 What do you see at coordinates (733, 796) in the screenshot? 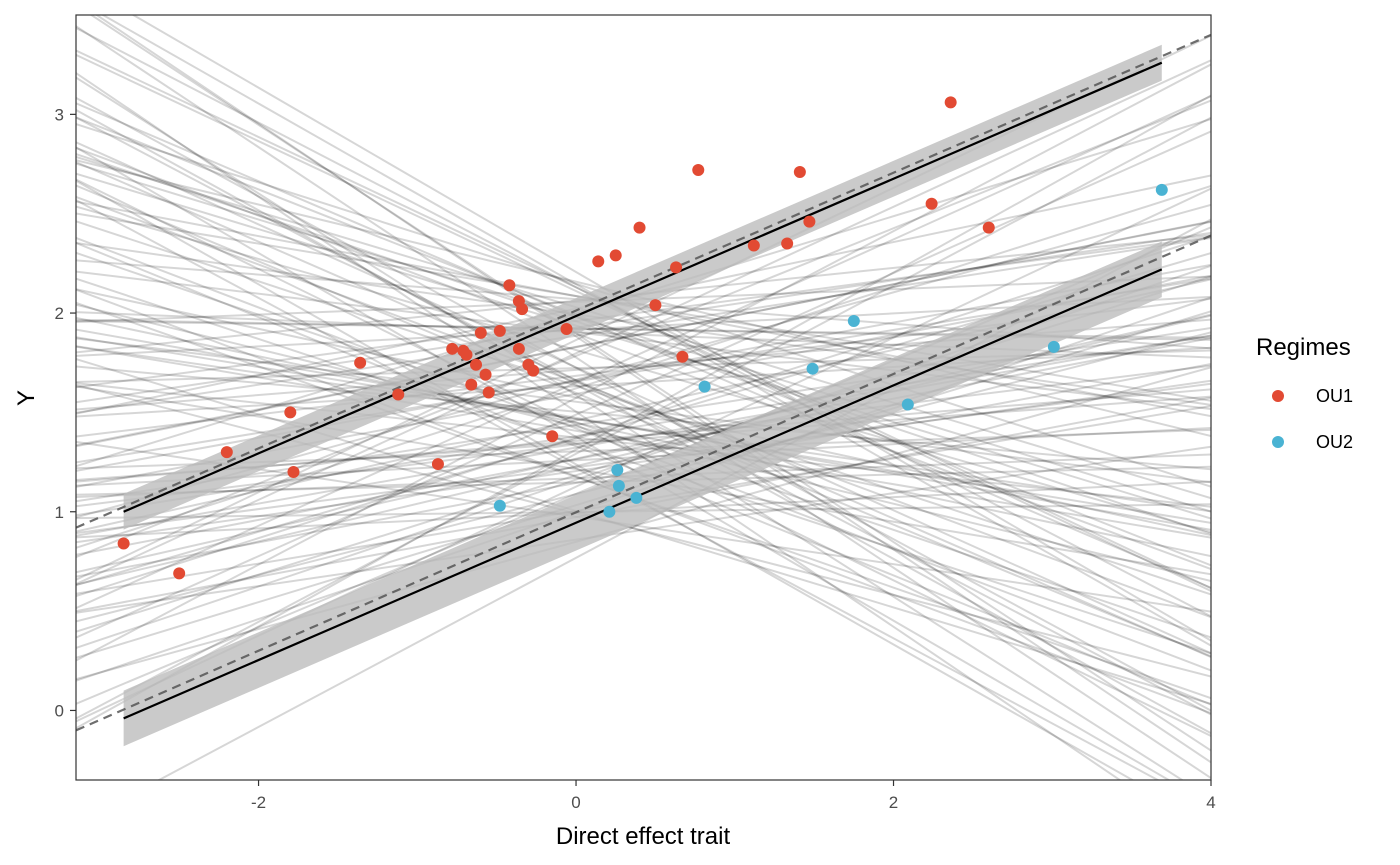
I see `x-axis: -2 0 2 4` at bounding box center [733, 796].